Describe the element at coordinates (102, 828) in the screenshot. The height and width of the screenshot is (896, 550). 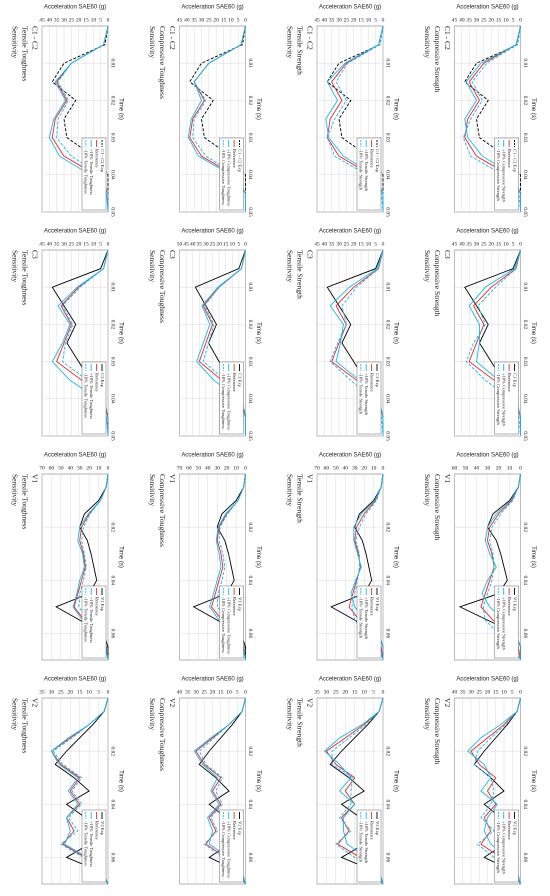
I see `legend-label: V2 Exp` at that location.